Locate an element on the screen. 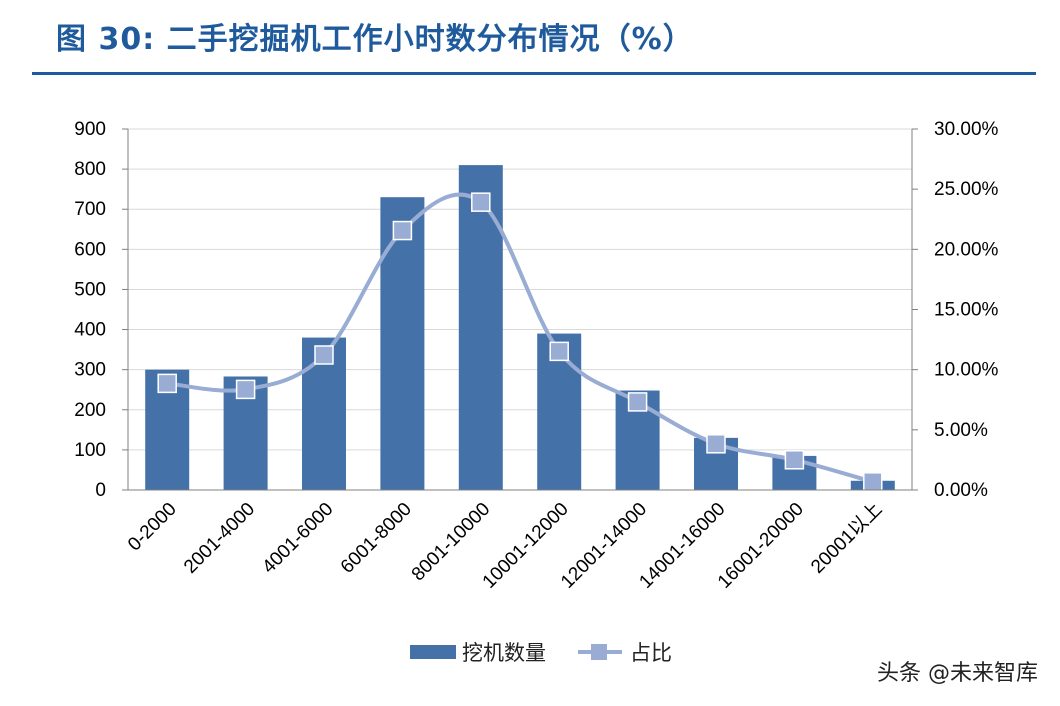 Image resolution: width=1060 pixels, height=706 pixels. y-tick-label: 300 is located at coordinates (90, 370).